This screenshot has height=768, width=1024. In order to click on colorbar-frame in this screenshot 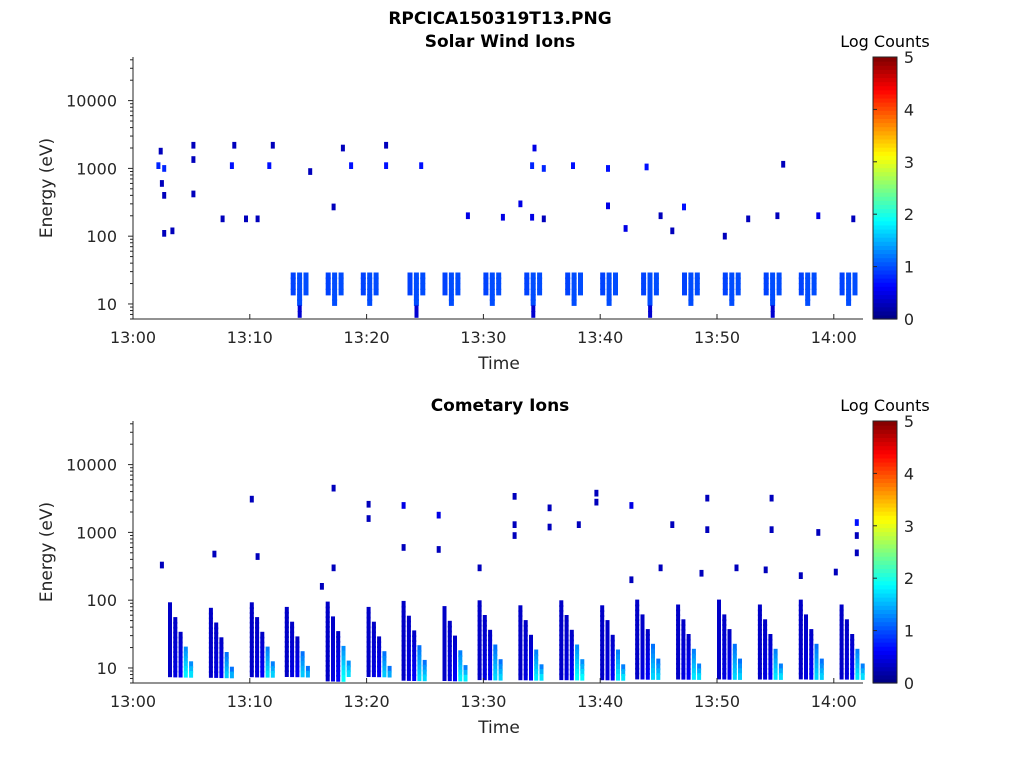, I will do `click(885, 552)`.